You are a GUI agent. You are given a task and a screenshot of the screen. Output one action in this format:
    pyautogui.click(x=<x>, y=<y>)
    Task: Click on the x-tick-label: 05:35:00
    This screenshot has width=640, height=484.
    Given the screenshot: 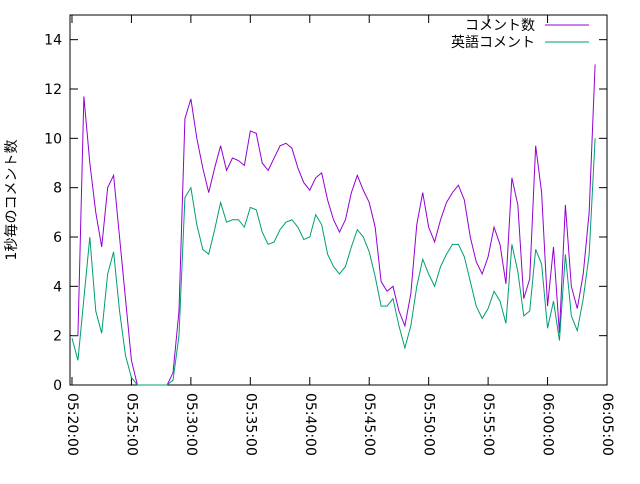 What is the action you would take?
    pyautogui.click(x=250, y=424)
    